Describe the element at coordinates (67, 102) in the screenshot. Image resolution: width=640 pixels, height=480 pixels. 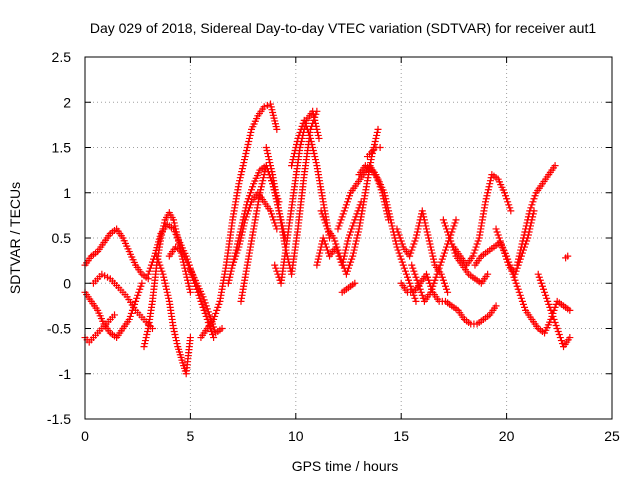
I see `y-tick-label: 2` at that location.